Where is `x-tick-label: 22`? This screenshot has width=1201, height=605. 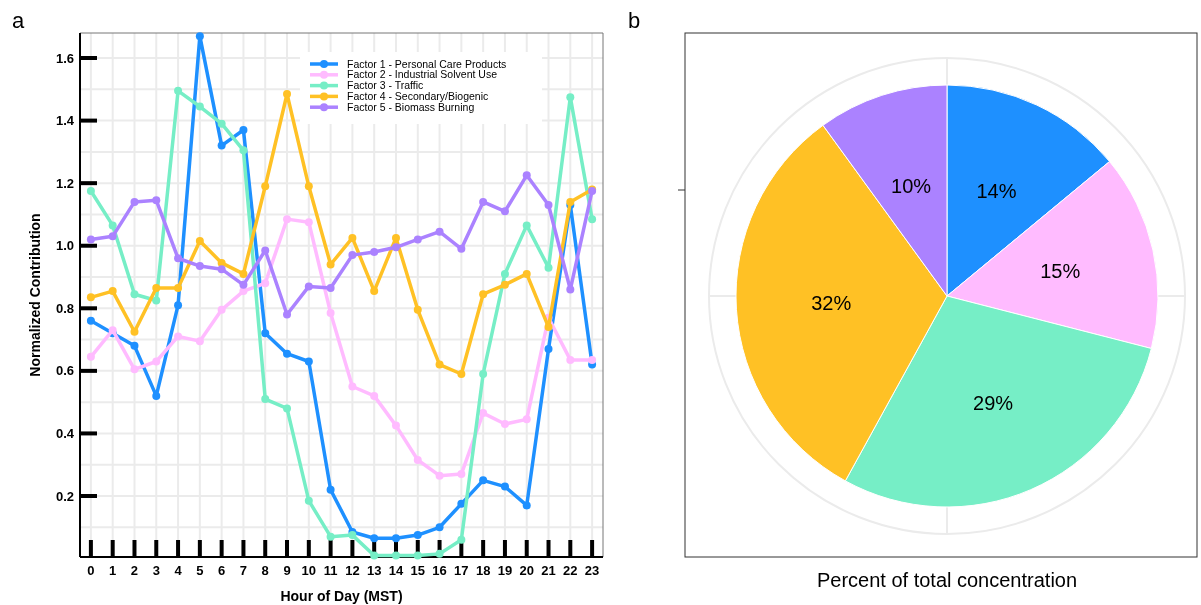 x-tick-label: 22 is located at coordinates (570, 570).